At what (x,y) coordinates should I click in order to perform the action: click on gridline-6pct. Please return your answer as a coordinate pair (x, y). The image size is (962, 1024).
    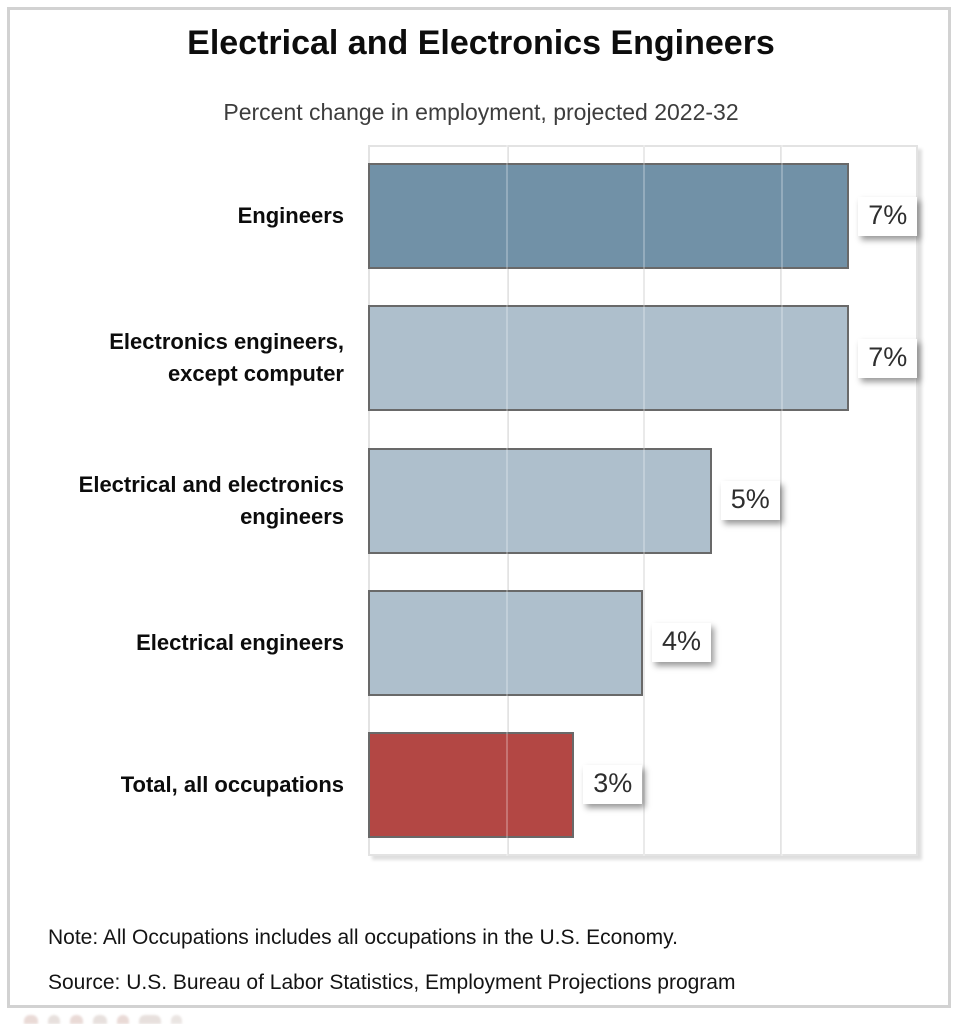
    Looking at the image, I should click on (780, 500).